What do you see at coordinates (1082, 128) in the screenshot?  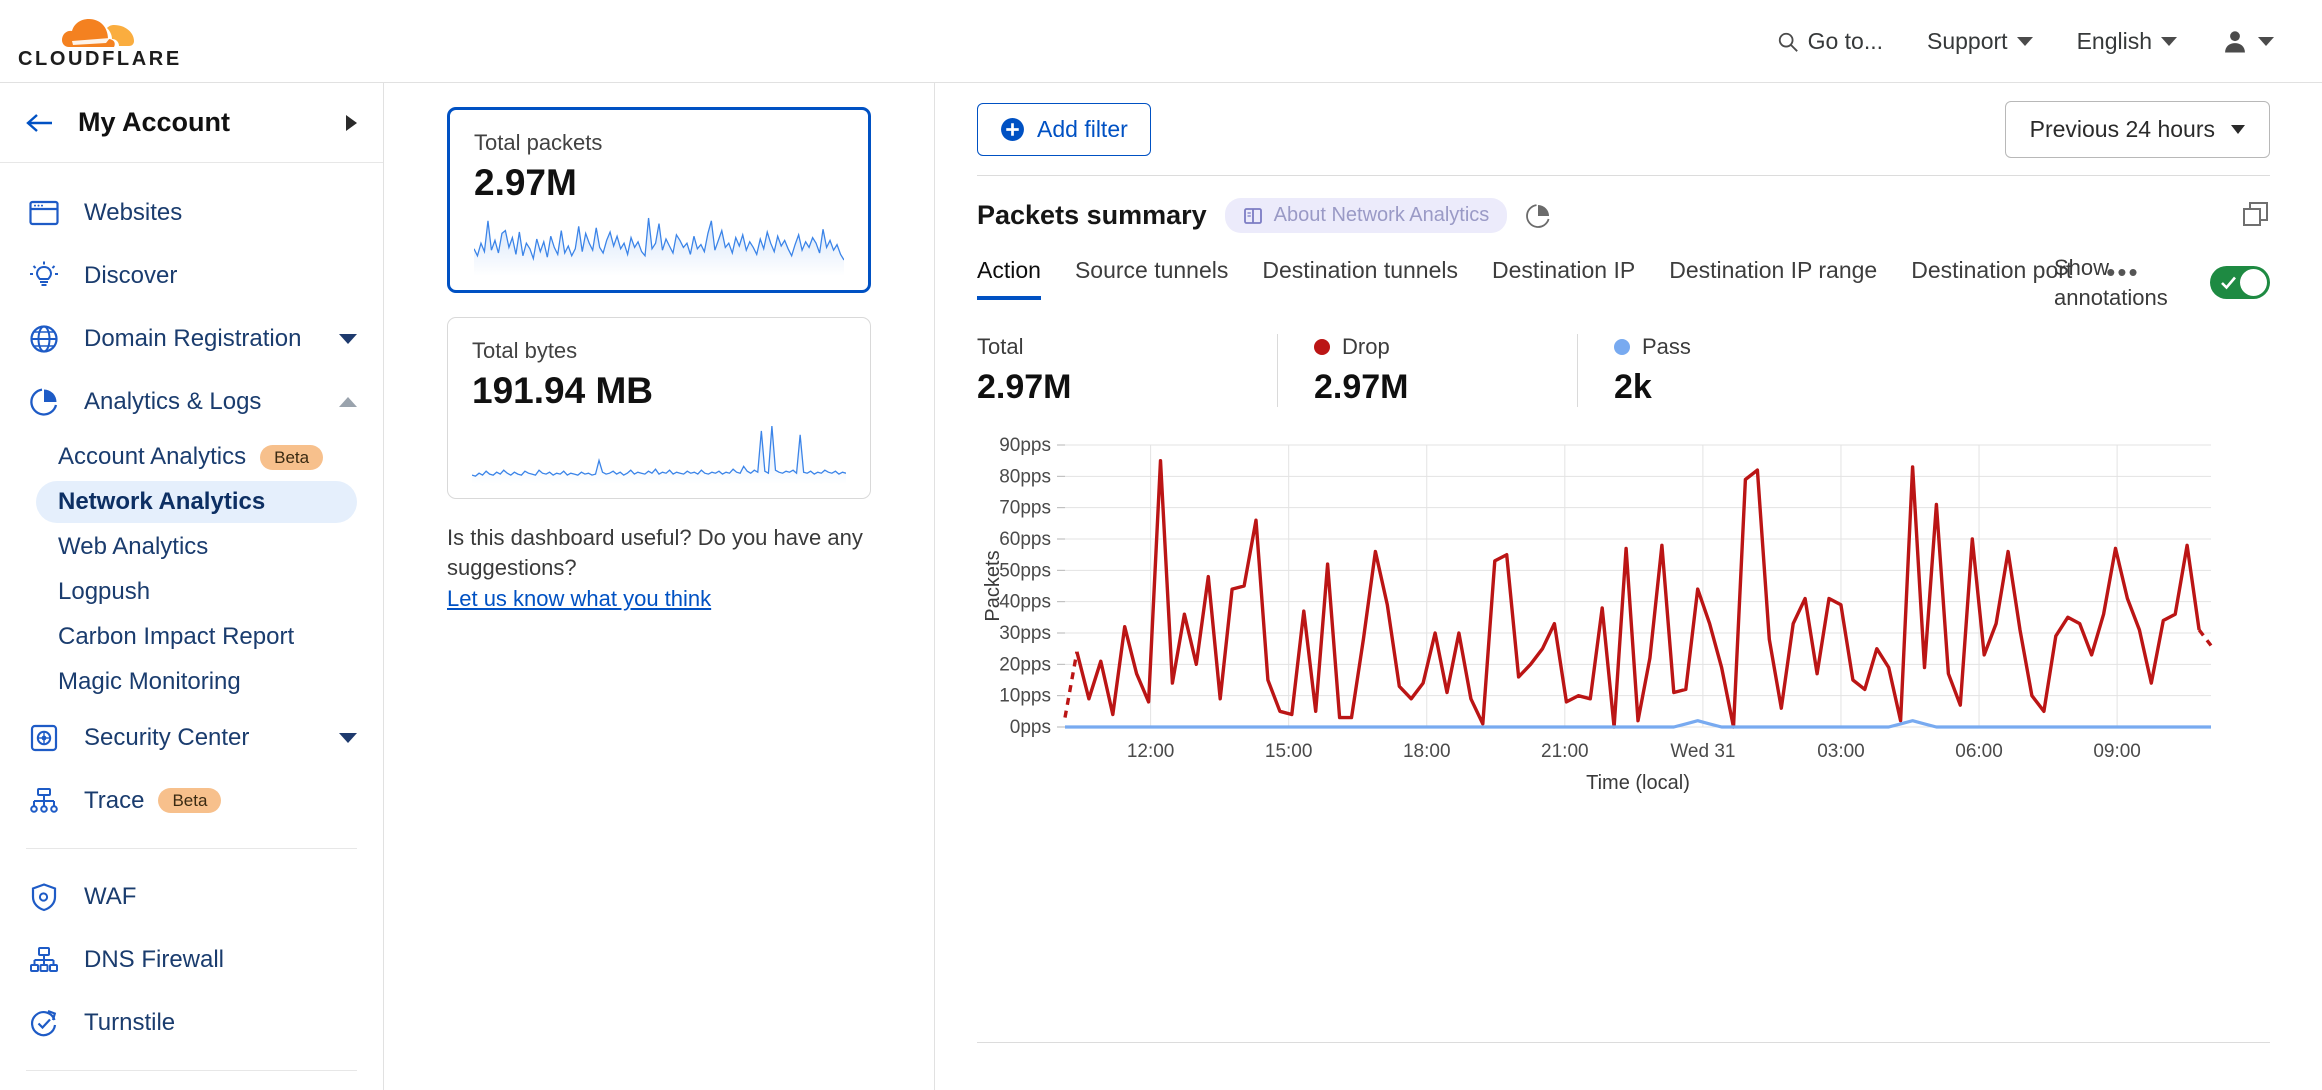 I see `add-filter-label: Add filter` at bounding box center [1082, 128].